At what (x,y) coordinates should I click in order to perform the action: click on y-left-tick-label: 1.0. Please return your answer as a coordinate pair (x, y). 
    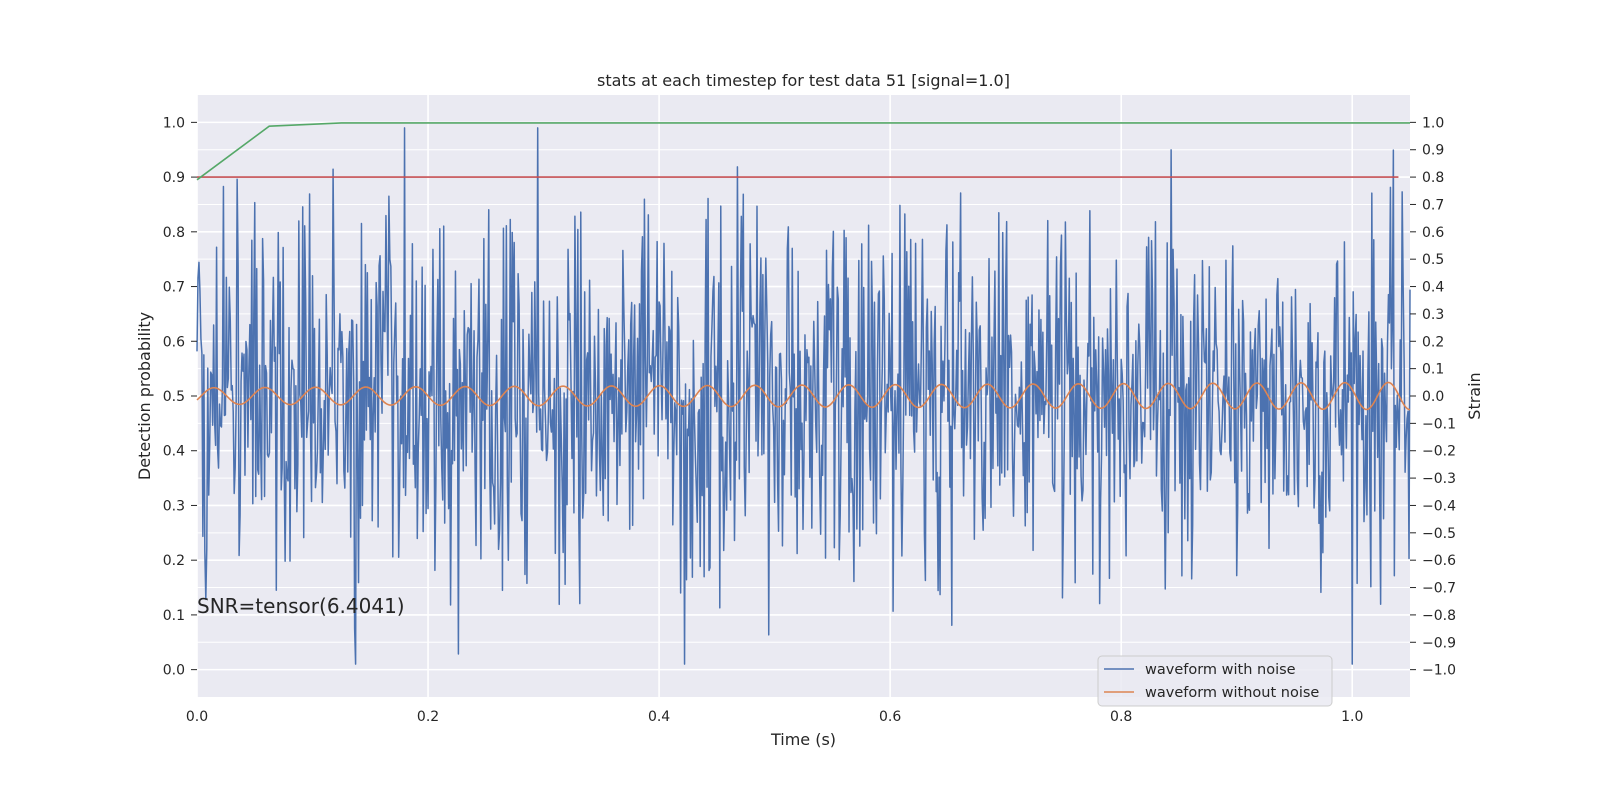
    Looking at the image, I should click on (174, 123).